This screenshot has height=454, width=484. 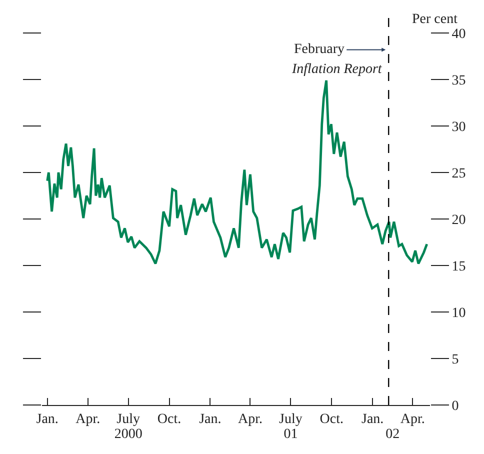 I want to click on y-tick-label: 10, so click(x=459, y=313).